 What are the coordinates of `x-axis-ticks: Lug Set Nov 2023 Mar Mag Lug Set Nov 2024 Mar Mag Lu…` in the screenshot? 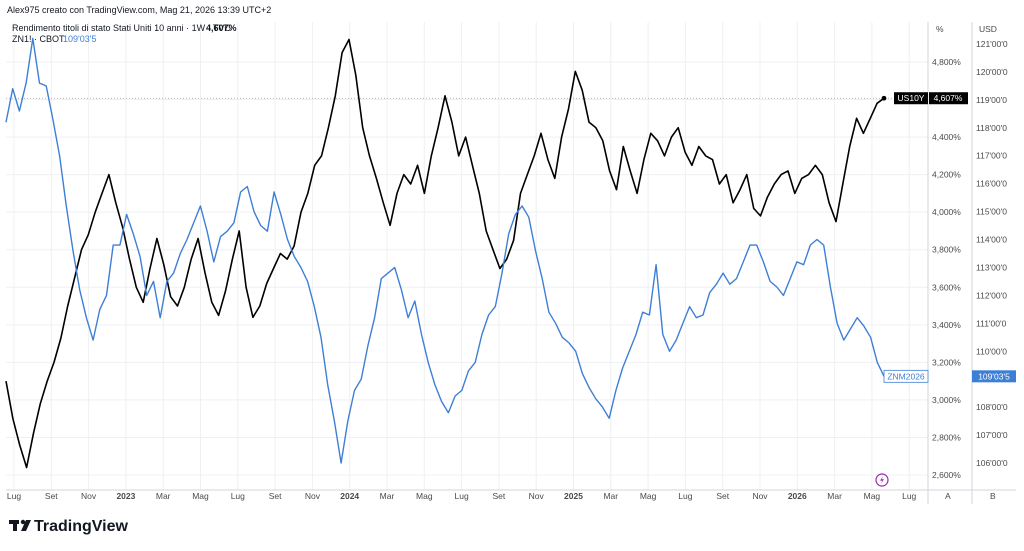 It's located at (462, 496).